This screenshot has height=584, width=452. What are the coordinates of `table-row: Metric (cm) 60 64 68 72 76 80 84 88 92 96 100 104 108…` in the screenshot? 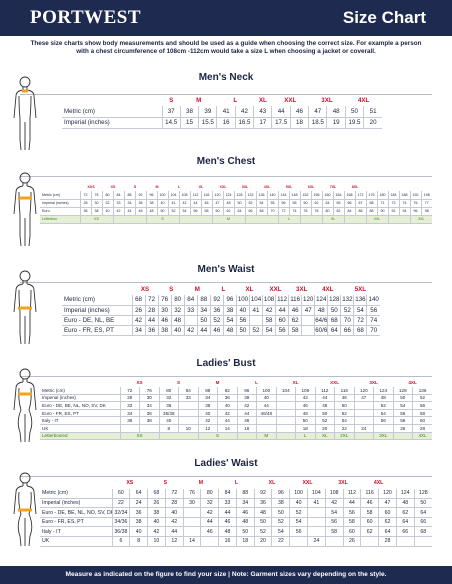 It's located at (236, 493).